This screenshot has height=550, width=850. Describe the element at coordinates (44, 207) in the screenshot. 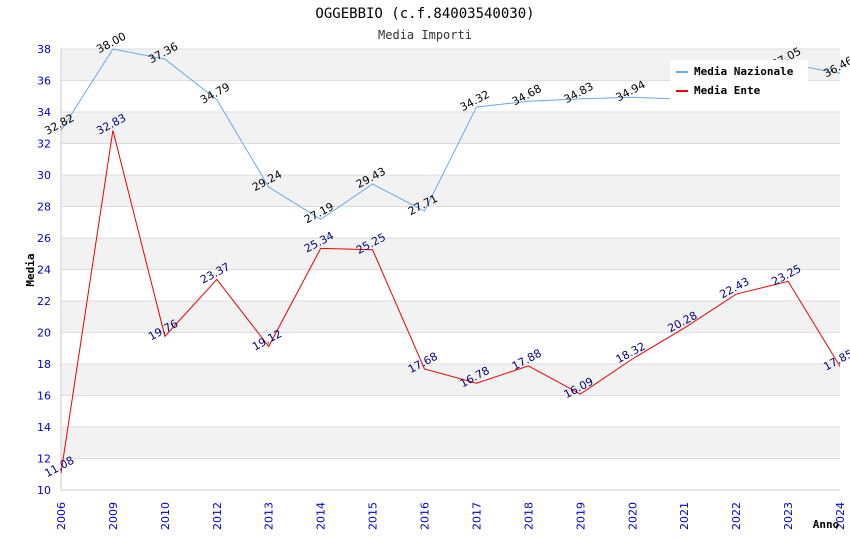

I see `y-tick-label: 28` at that location.